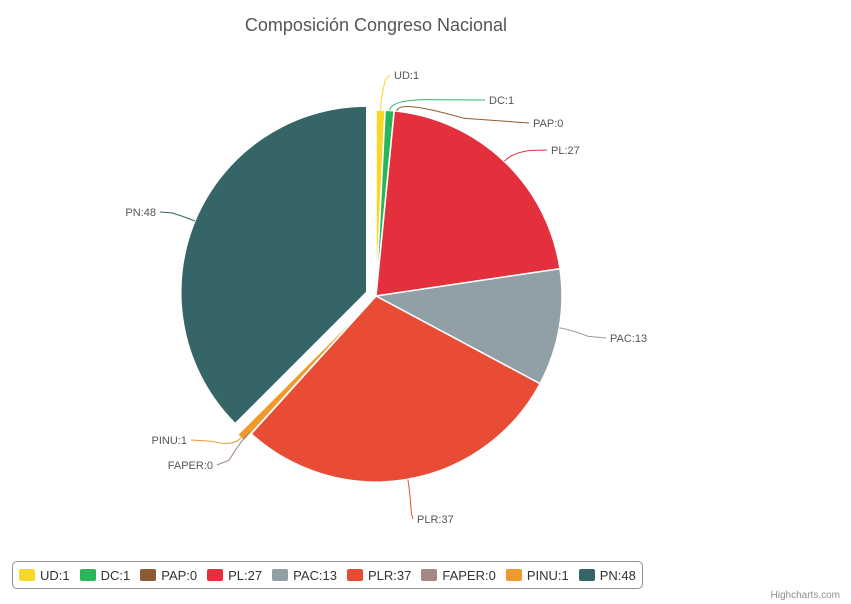 This screenshot has width=851, height=604. I want to click on legend-item-pl: PL:27, so click(234, 575).